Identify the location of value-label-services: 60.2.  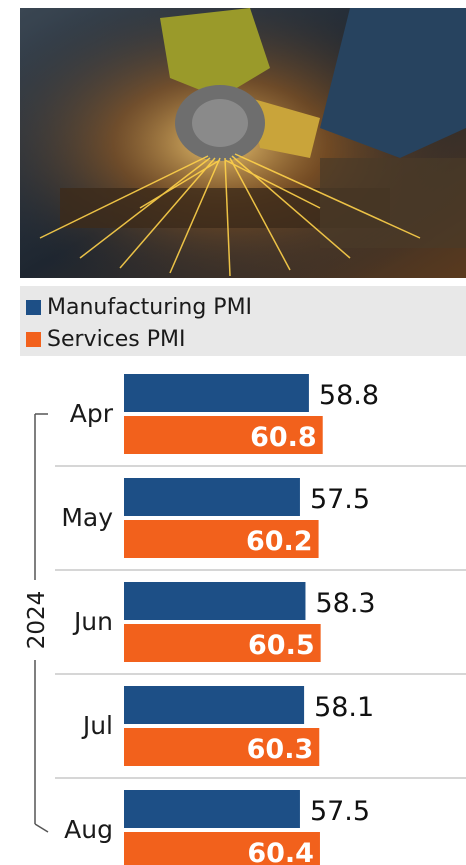
(279, 541).